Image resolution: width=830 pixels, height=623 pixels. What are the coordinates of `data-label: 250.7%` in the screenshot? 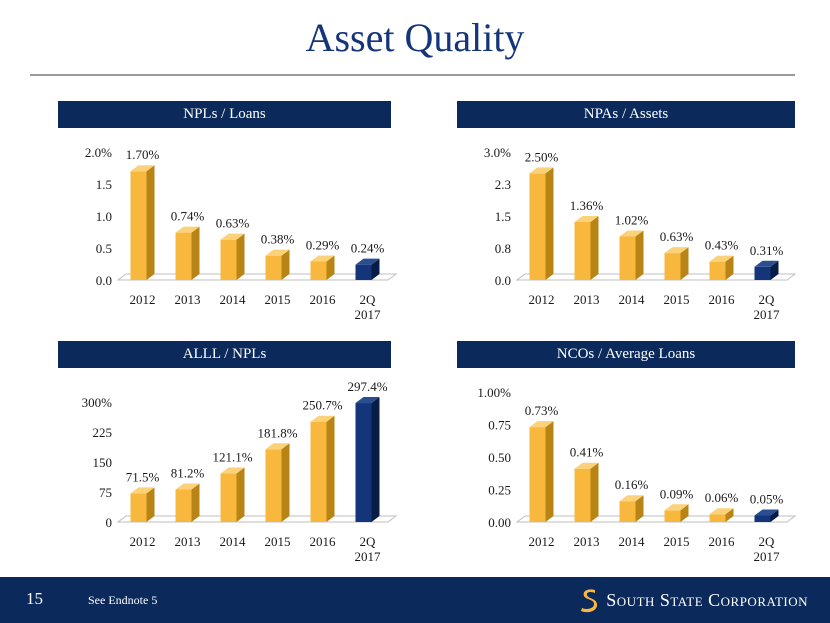 It's located at (322, 405).